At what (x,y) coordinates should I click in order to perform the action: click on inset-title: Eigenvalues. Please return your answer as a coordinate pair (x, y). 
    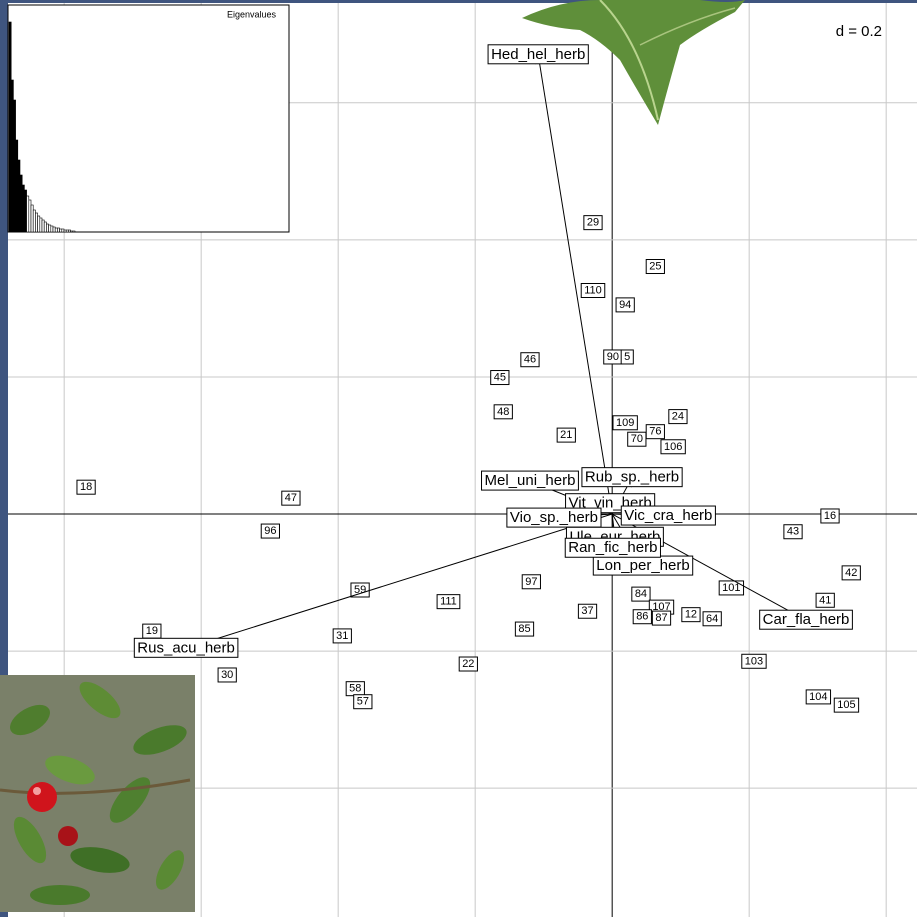
    Looking at the image, I should click on (252, 14).